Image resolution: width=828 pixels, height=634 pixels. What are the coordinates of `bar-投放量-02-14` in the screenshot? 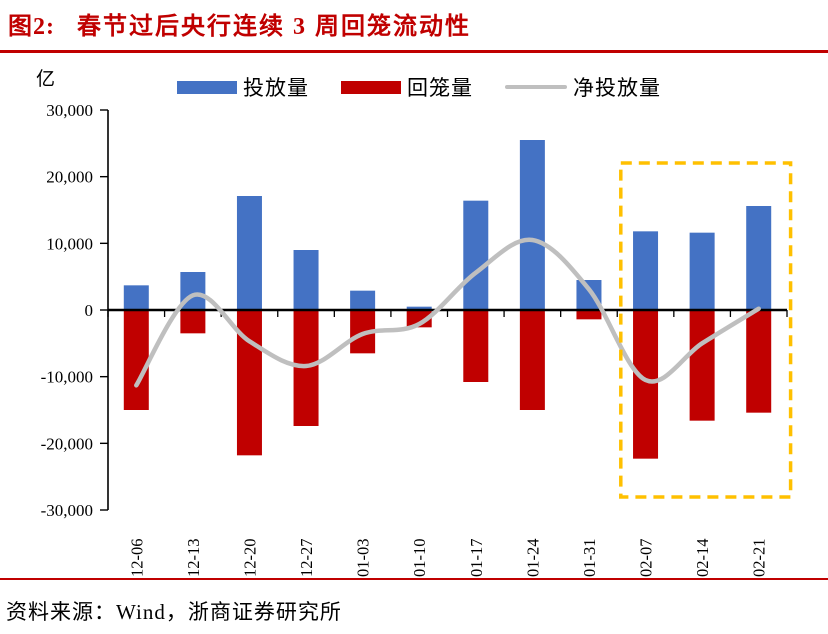 It's located at (702, 271).